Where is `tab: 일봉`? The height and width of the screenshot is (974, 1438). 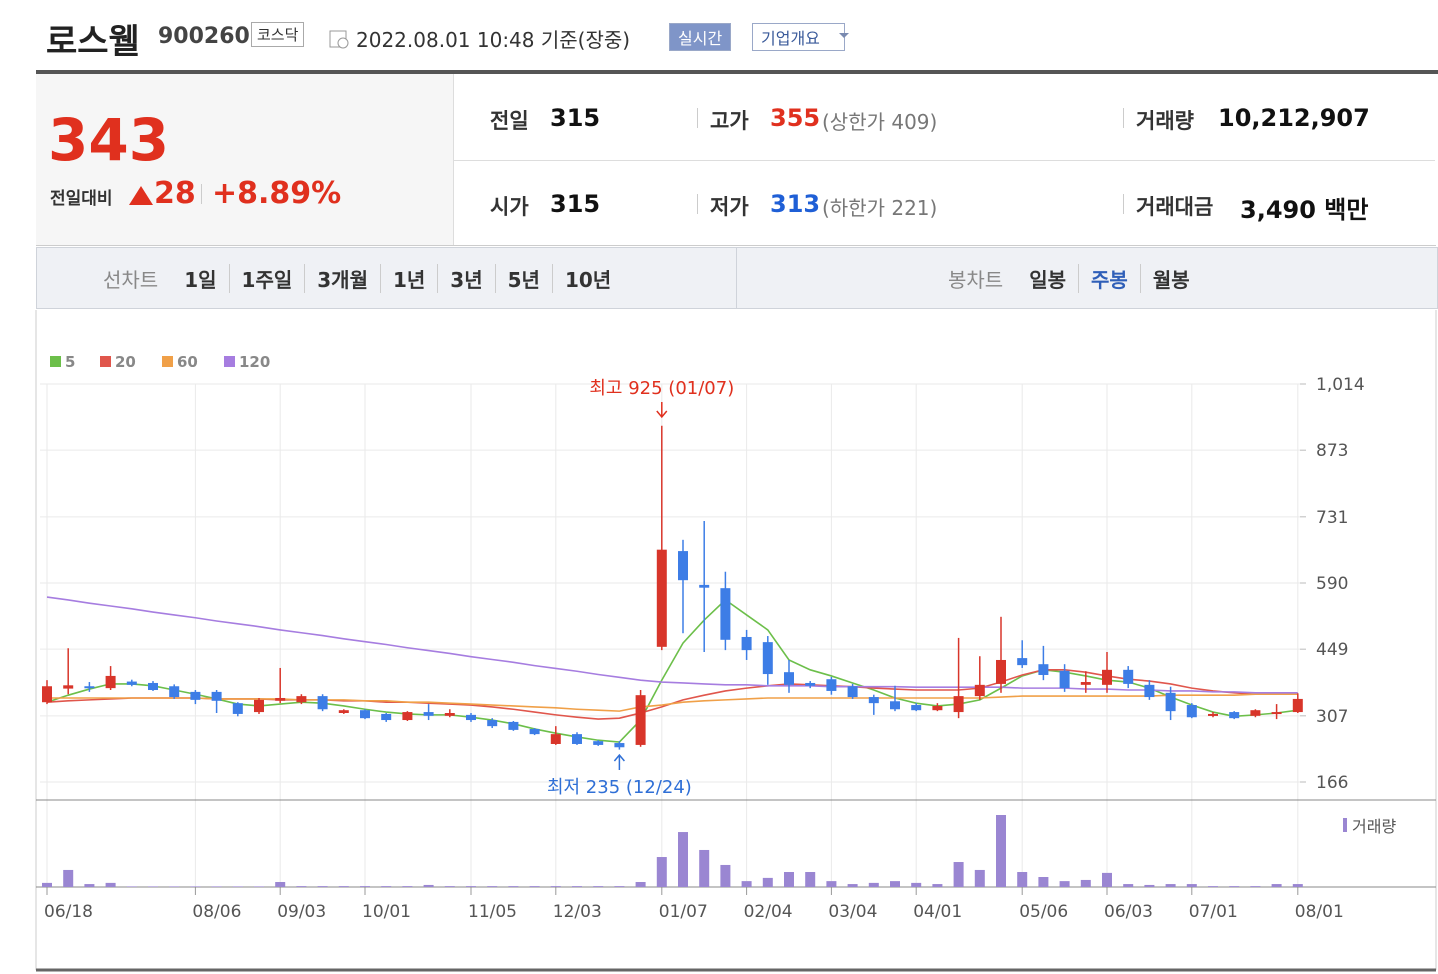 tab: 일봉 is located at coordinates (1054, 278).